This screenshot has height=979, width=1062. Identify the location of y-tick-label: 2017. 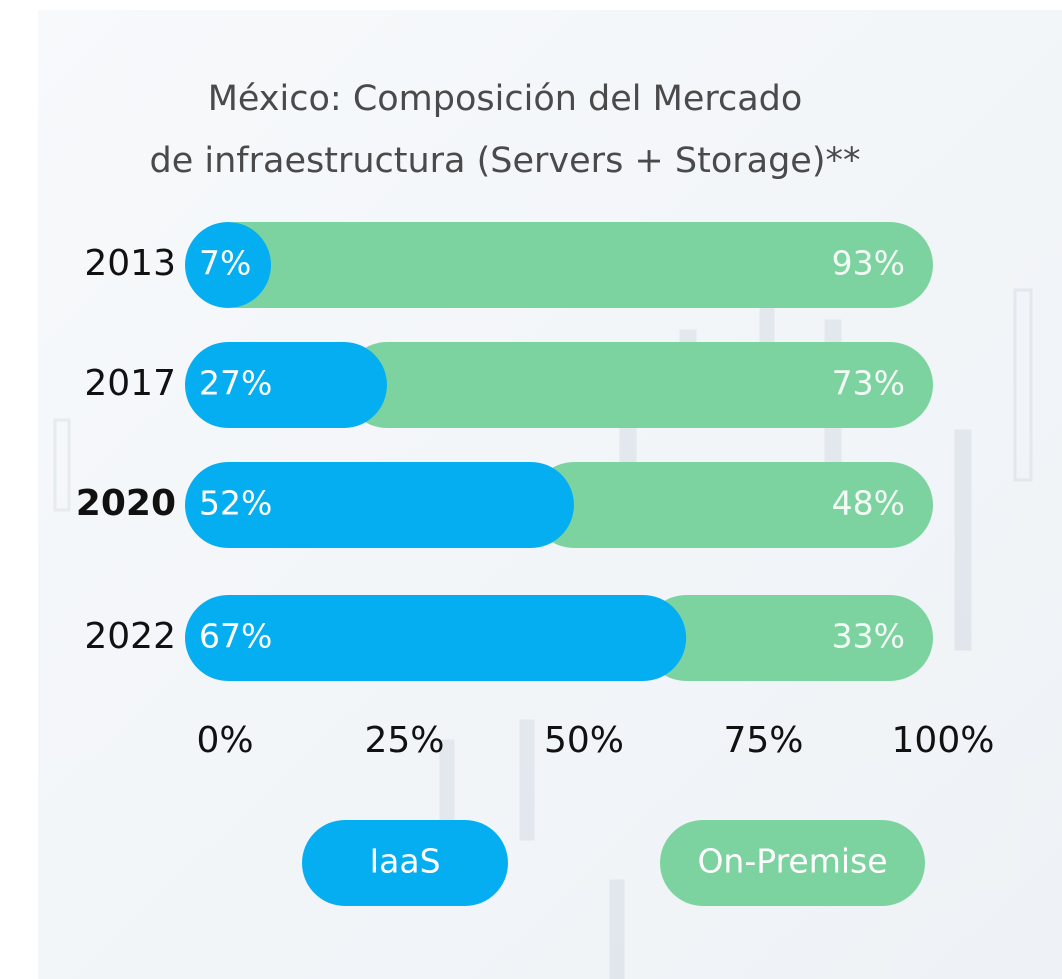
(130, 383).